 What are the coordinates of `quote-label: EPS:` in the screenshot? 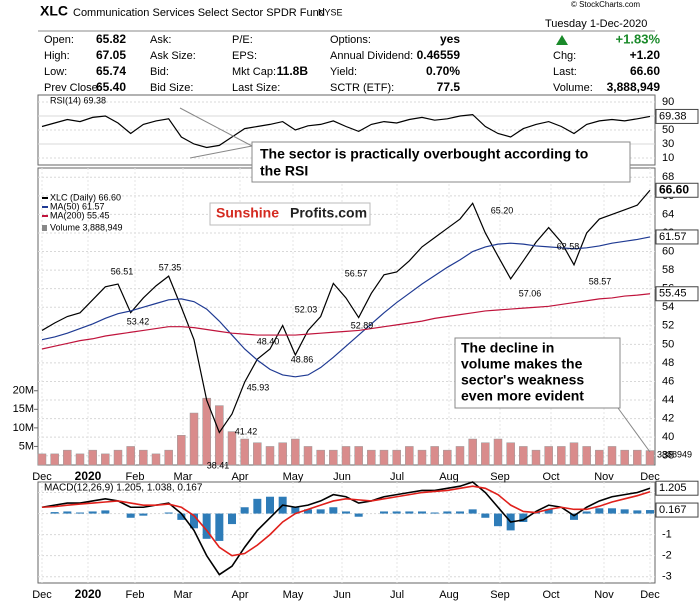 It's located at (244, 56).